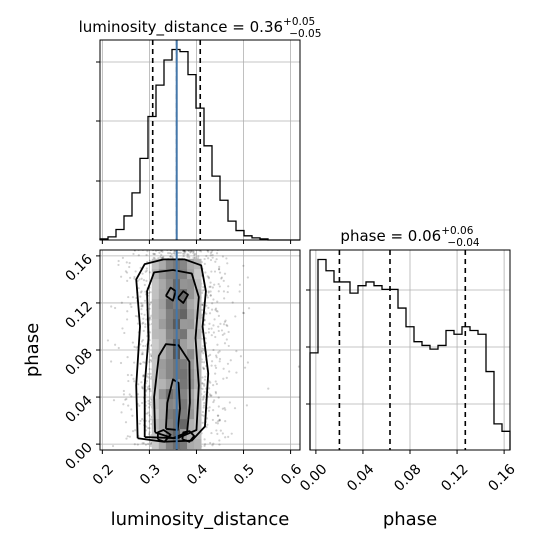  Describe the element at coordinates (200, 519) in the screenshot. I see `xlabel-luminosity-distance: luminosity_distance` at that location.